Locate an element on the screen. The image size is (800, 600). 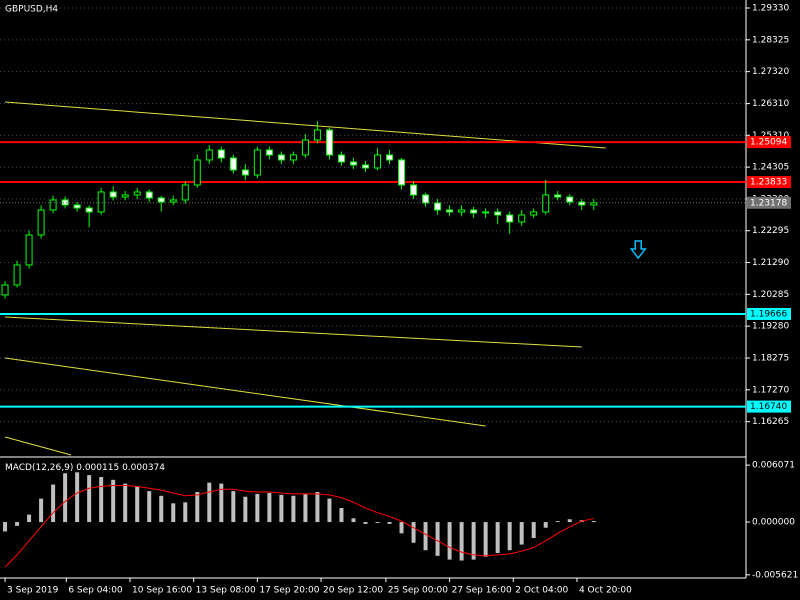
x-tick-label: 10 Sep 16:00 is located at coordinates (162, 591).